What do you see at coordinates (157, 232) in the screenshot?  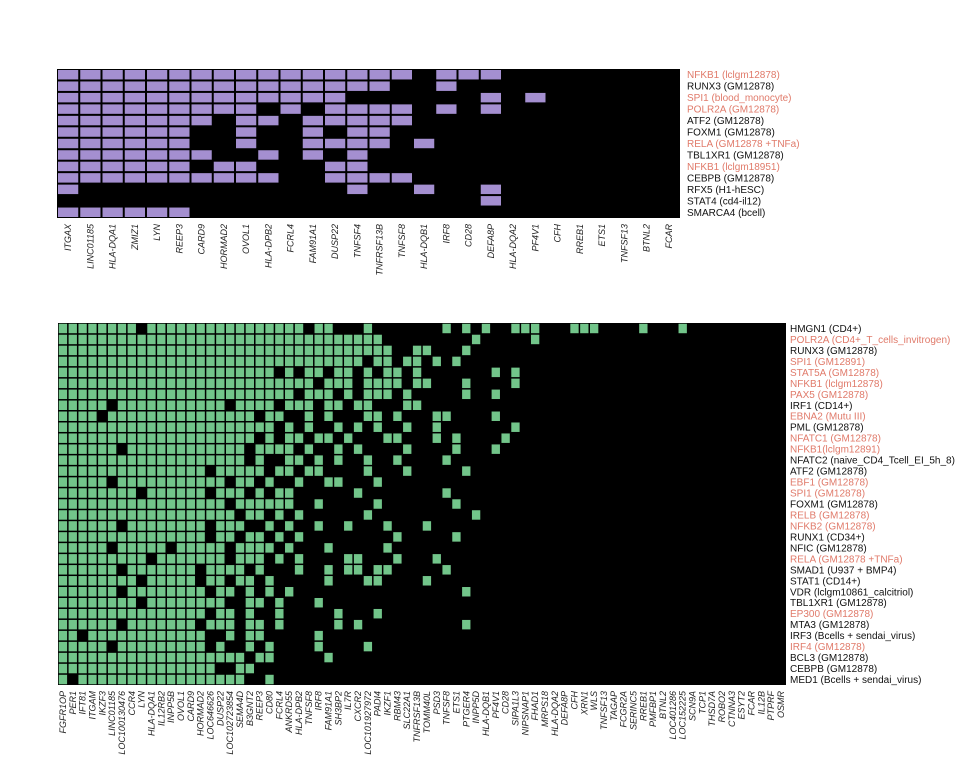 I see `top-column-label: LYN` at bounding box center [157, 232].